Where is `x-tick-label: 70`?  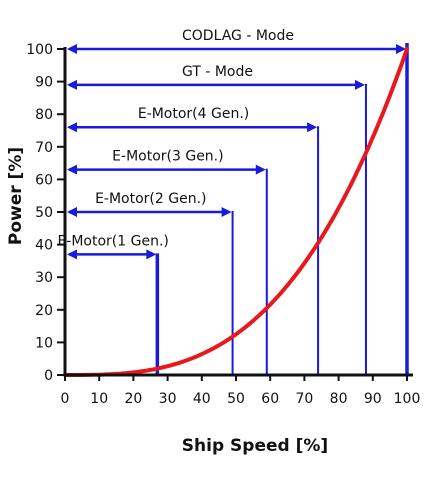
x-tick-label: 70 is located at coordinates (304, 399).